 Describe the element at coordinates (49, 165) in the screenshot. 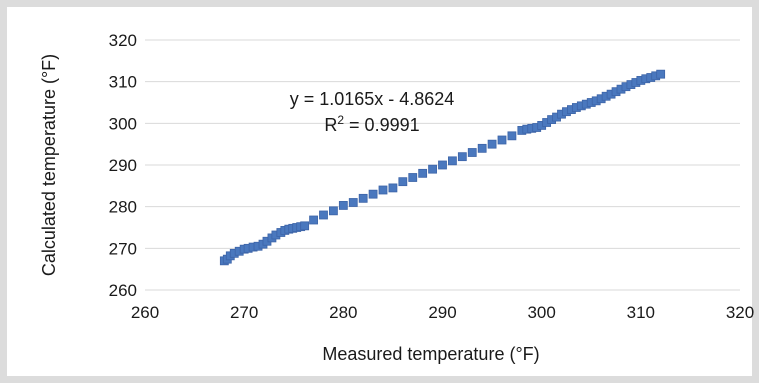

I see `y-axis-title: Calculated temperature (°F)` at that location.